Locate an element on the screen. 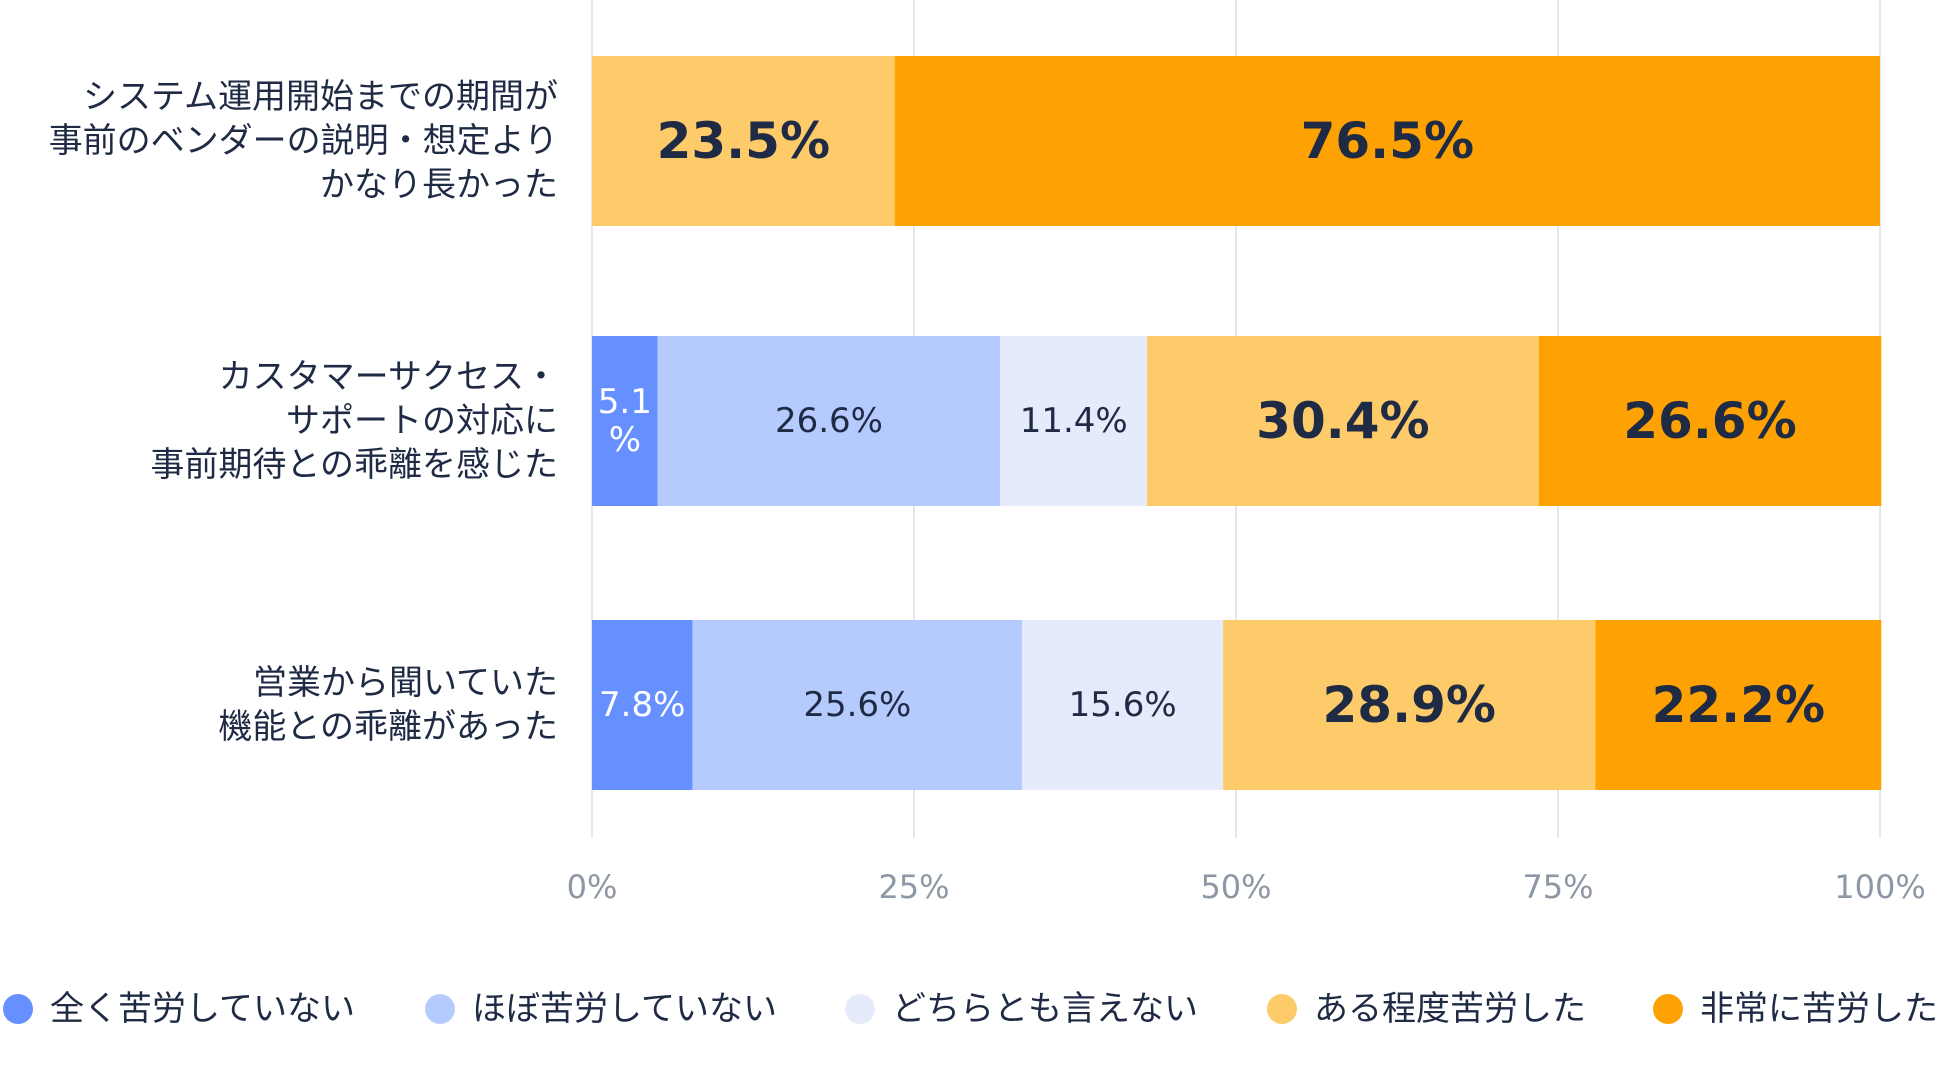  category-label: 事前期待との乖離を感じた is located at coordinates (354, 465).